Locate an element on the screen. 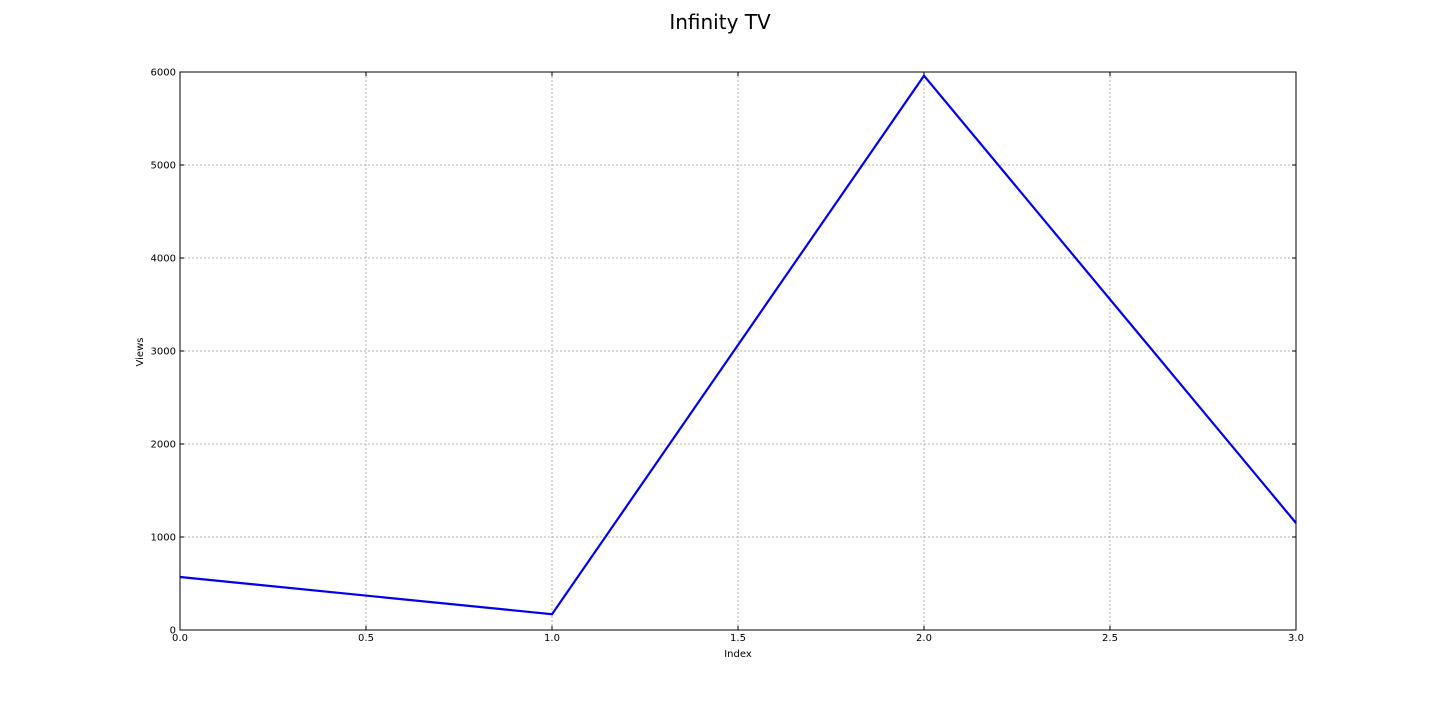 Image resolution: width=1440 pixels, height=720 pixels. y-tick-label: 6000 is located at coordinates (163, 73).